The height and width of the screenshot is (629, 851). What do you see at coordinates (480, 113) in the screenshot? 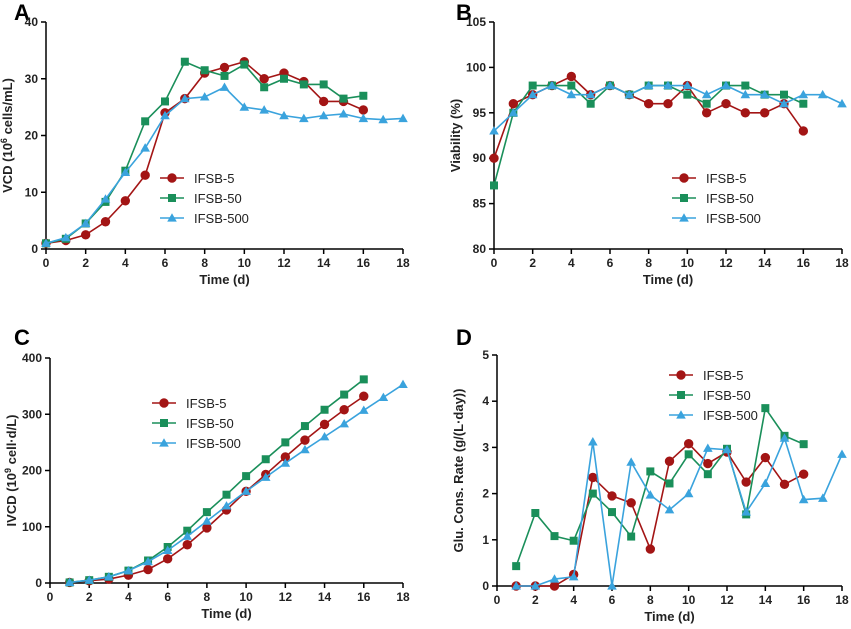
I see `y-tick-label: 95` at bounding box center [480, 113].